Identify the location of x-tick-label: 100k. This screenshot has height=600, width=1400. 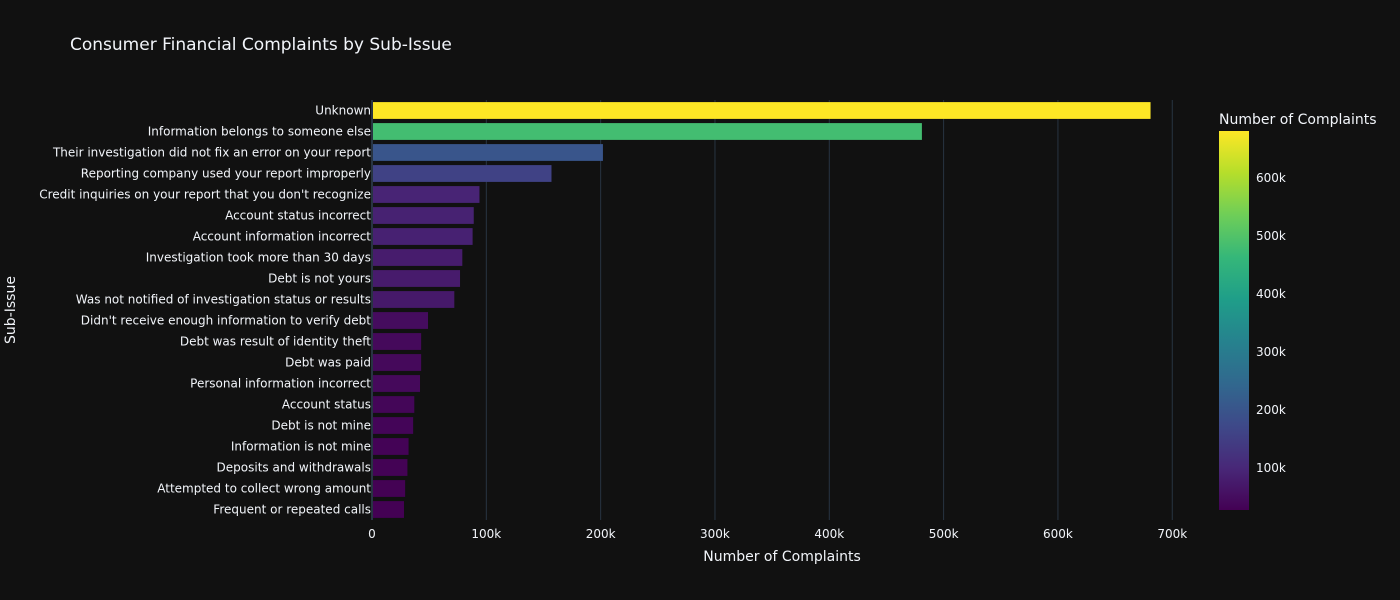
(486, 534).